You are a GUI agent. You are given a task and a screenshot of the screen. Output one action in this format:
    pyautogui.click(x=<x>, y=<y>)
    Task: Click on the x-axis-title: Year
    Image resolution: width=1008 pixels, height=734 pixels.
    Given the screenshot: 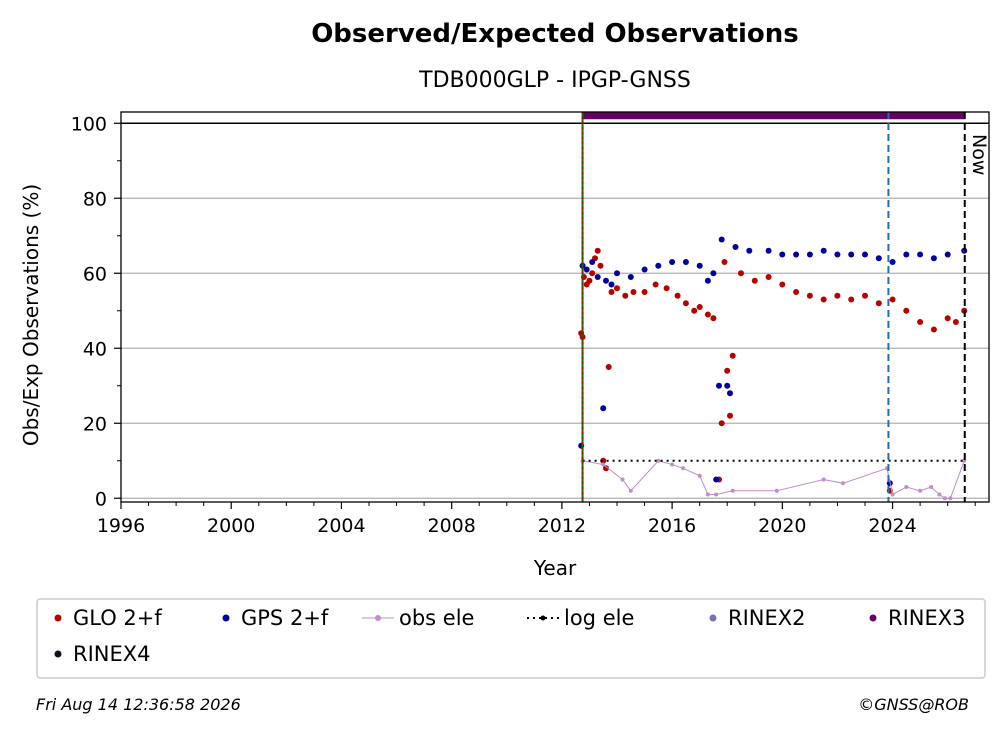 What is the action you would take?
    pyautogui.click(x=555, y=568)
    